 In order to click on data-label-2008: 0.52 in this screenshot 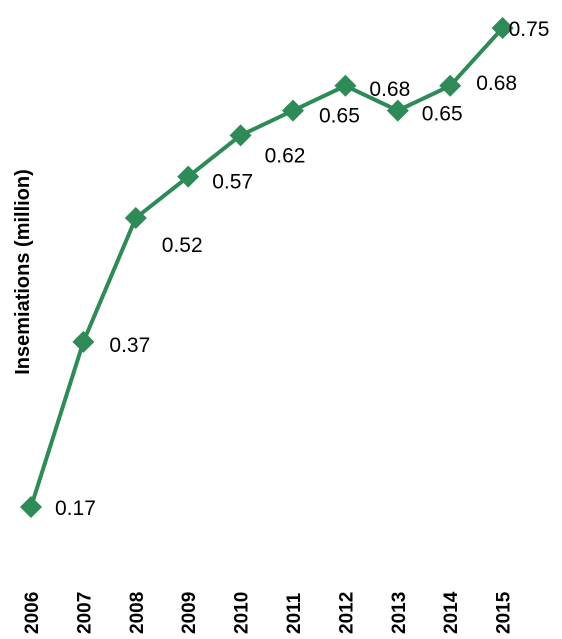, I will do `click(182, 245)`.